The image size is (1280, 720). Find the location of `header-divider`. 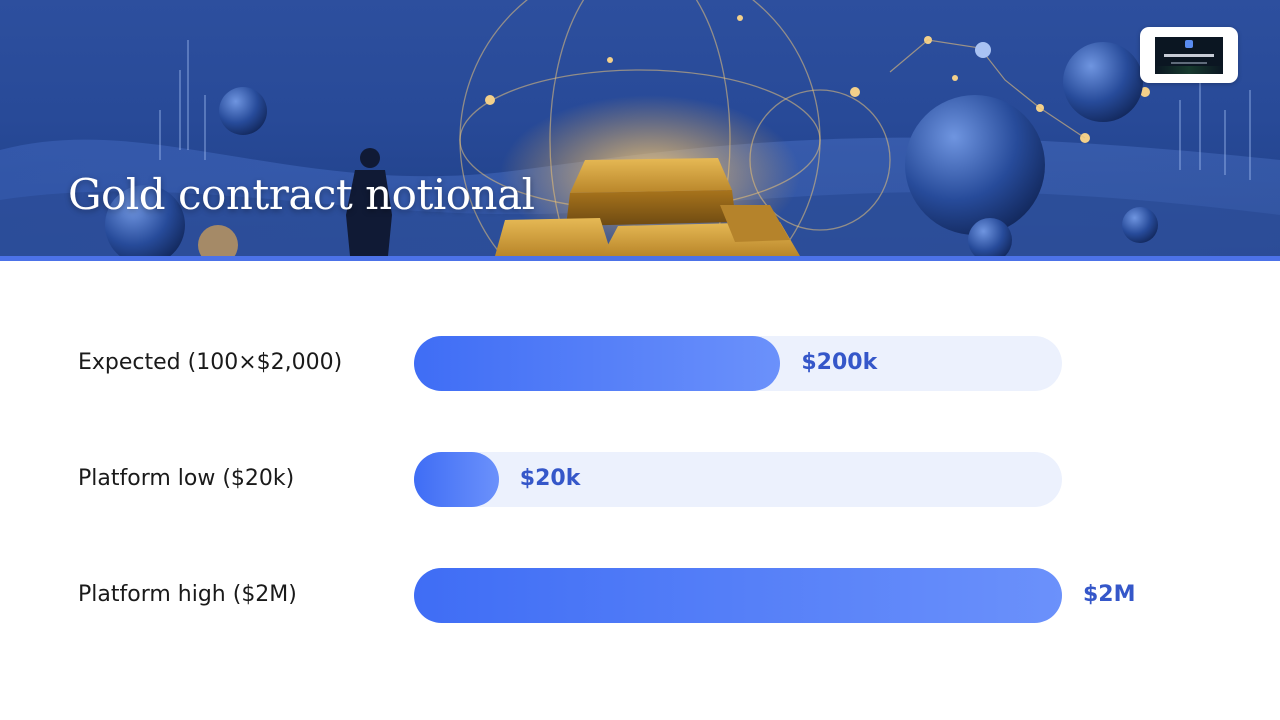

header-divider is located at coordinates (640, 258).